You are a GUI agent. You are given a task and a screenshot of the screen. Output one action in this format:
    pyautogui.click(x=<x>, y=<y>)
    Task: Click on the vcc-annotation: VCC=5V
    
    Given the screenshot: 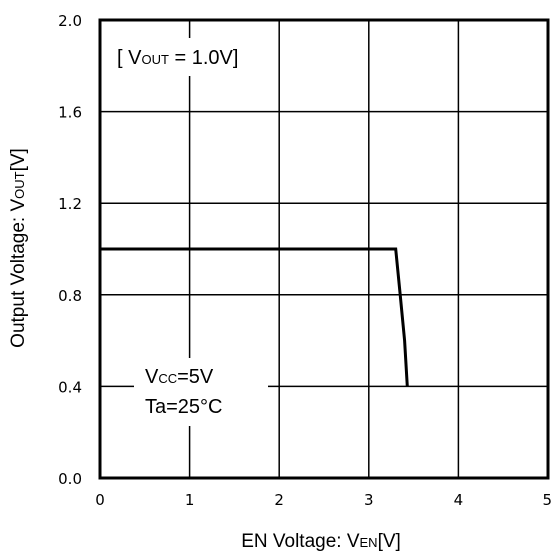 What is the action you would take?
    pyautogui.click(x=179, y=377)
    